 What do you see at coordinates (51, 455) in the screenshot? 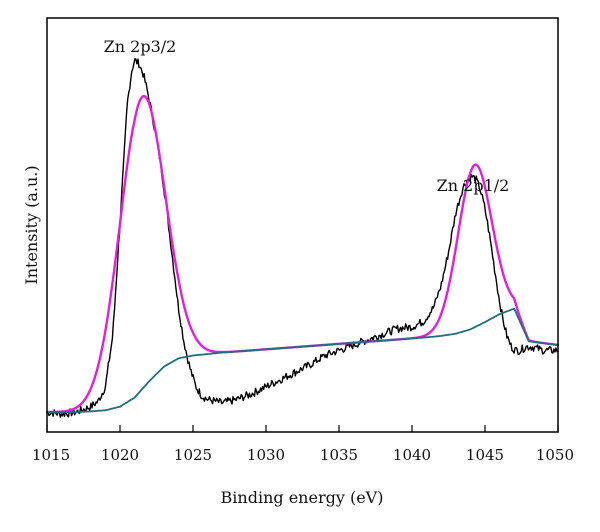
I see `x-tick-label: 1015` at bounding box center [51, 455].